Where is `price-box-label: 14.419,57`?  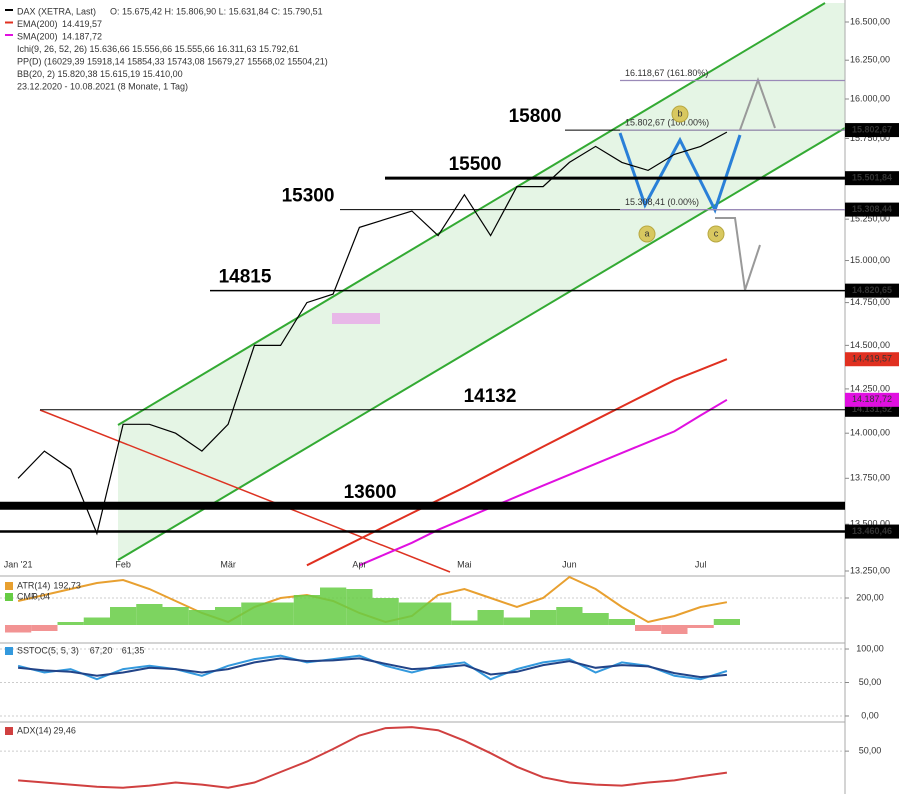
price-box-label: 14.419,57 is located at coordinates (872, 359).